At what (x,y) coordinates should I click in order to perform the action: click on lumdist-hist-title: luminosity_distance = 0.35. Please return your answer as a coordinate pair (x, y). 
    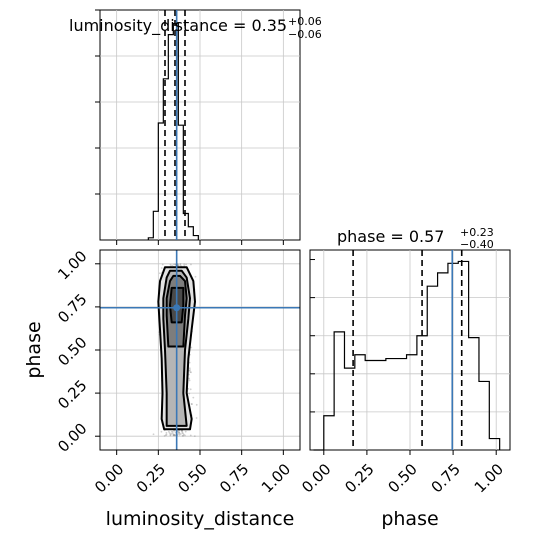
    Looking at the image, I should click on (178, 26).